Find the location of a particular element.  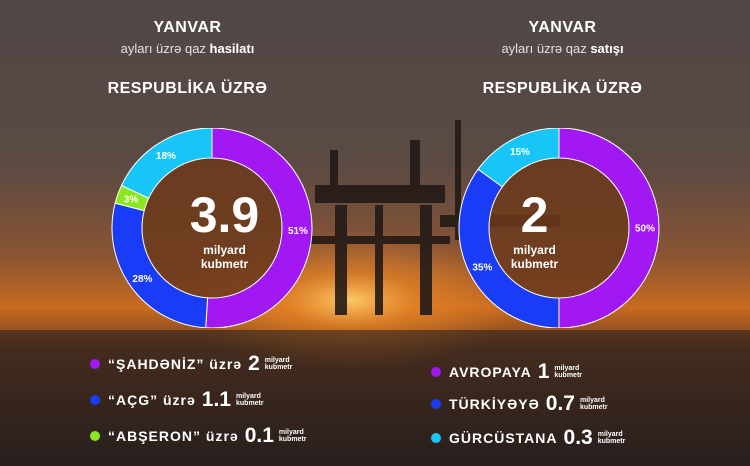

subtitle: ayları üzrə qaz satışı is located at coordinates (562, 48).